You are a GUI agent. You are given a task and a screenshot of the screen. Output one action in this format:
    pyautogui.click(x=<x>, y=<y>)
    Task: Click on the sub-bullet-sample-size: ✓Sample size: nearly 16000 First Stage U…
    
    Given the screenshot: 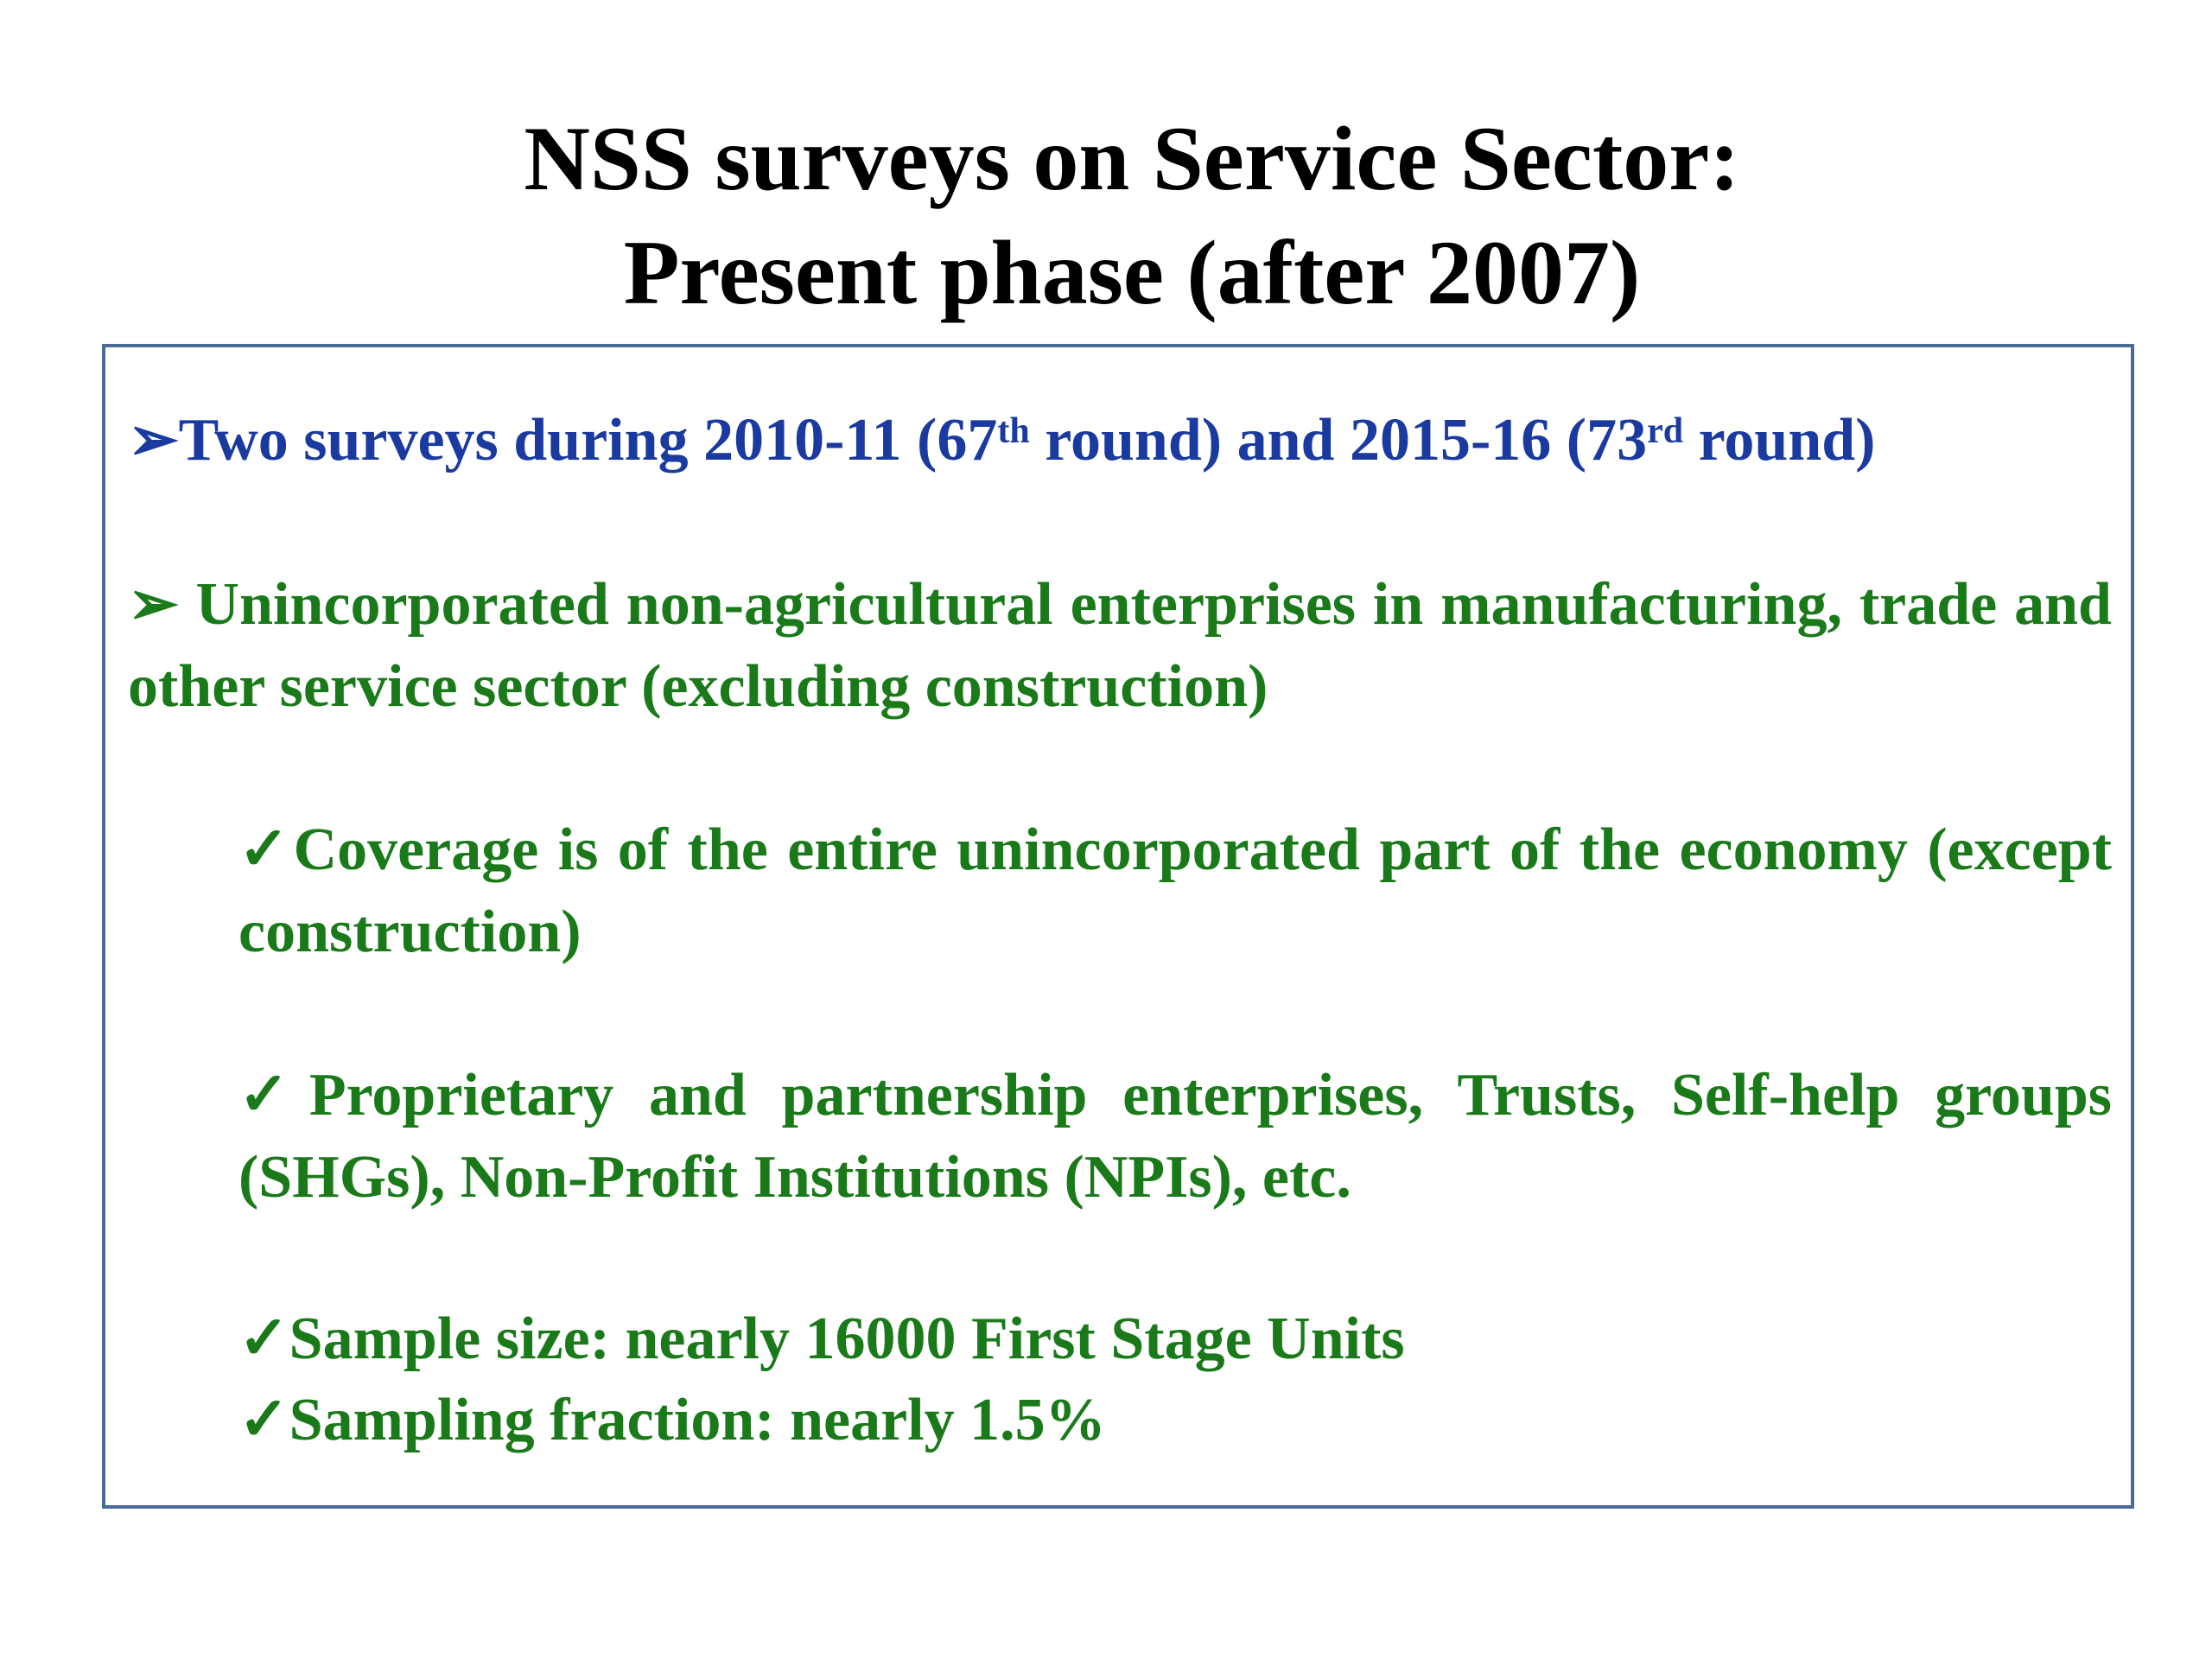 What is the action you would take?
    pyautogui.click(x=1175, y=1339)
    